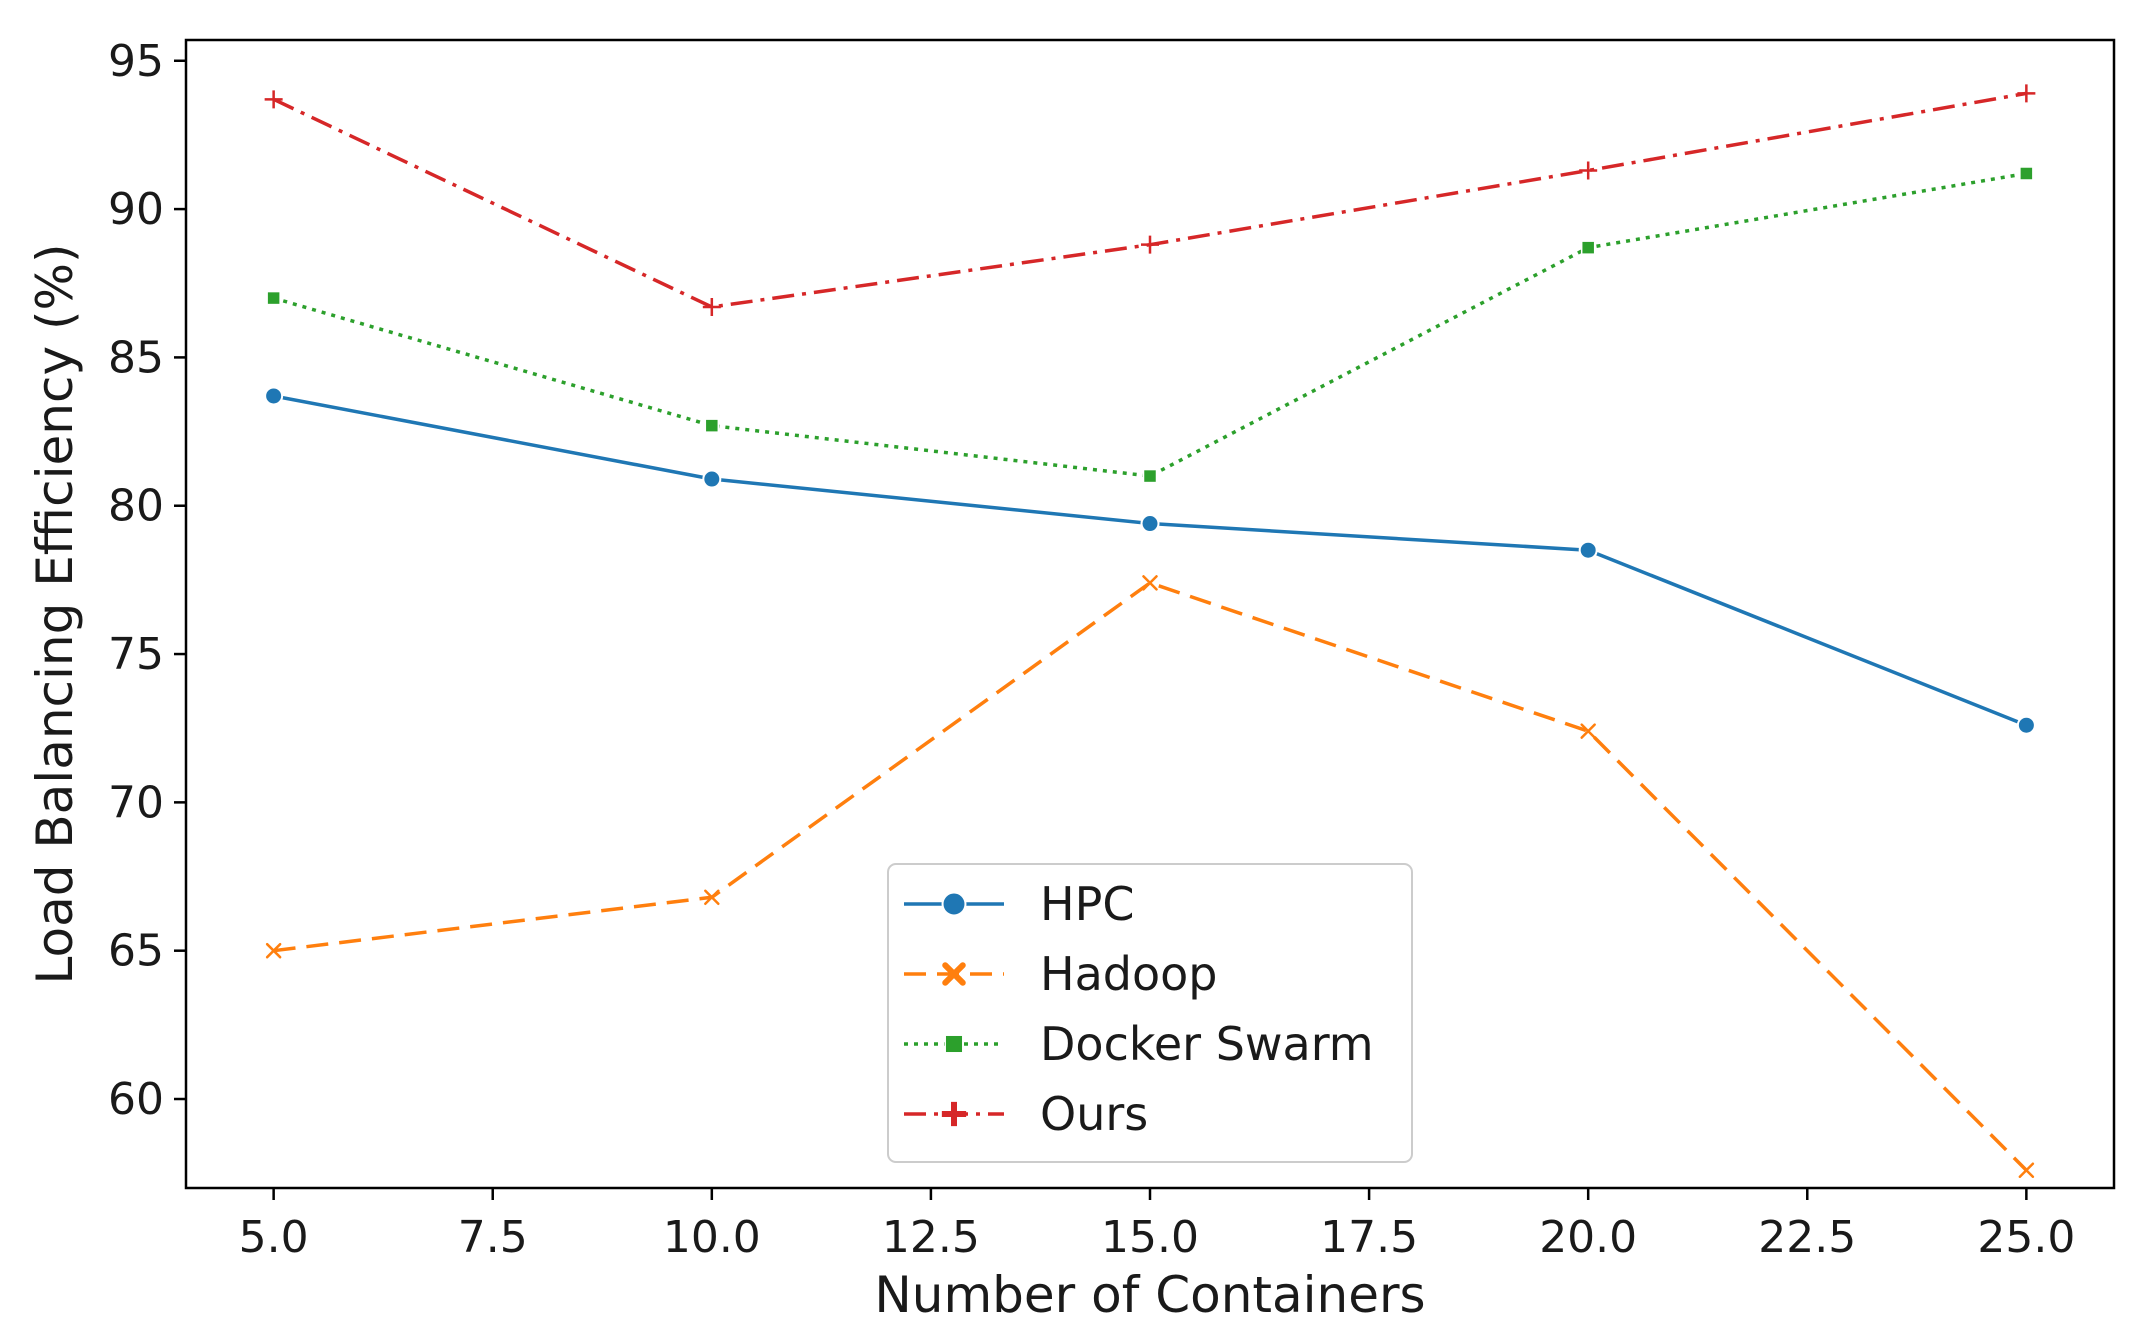 The image size is (2136, 1335). Describe the element at coordinates (493, 1237) in the screenshot. I see `x-tick-label: 7.5` at that location.